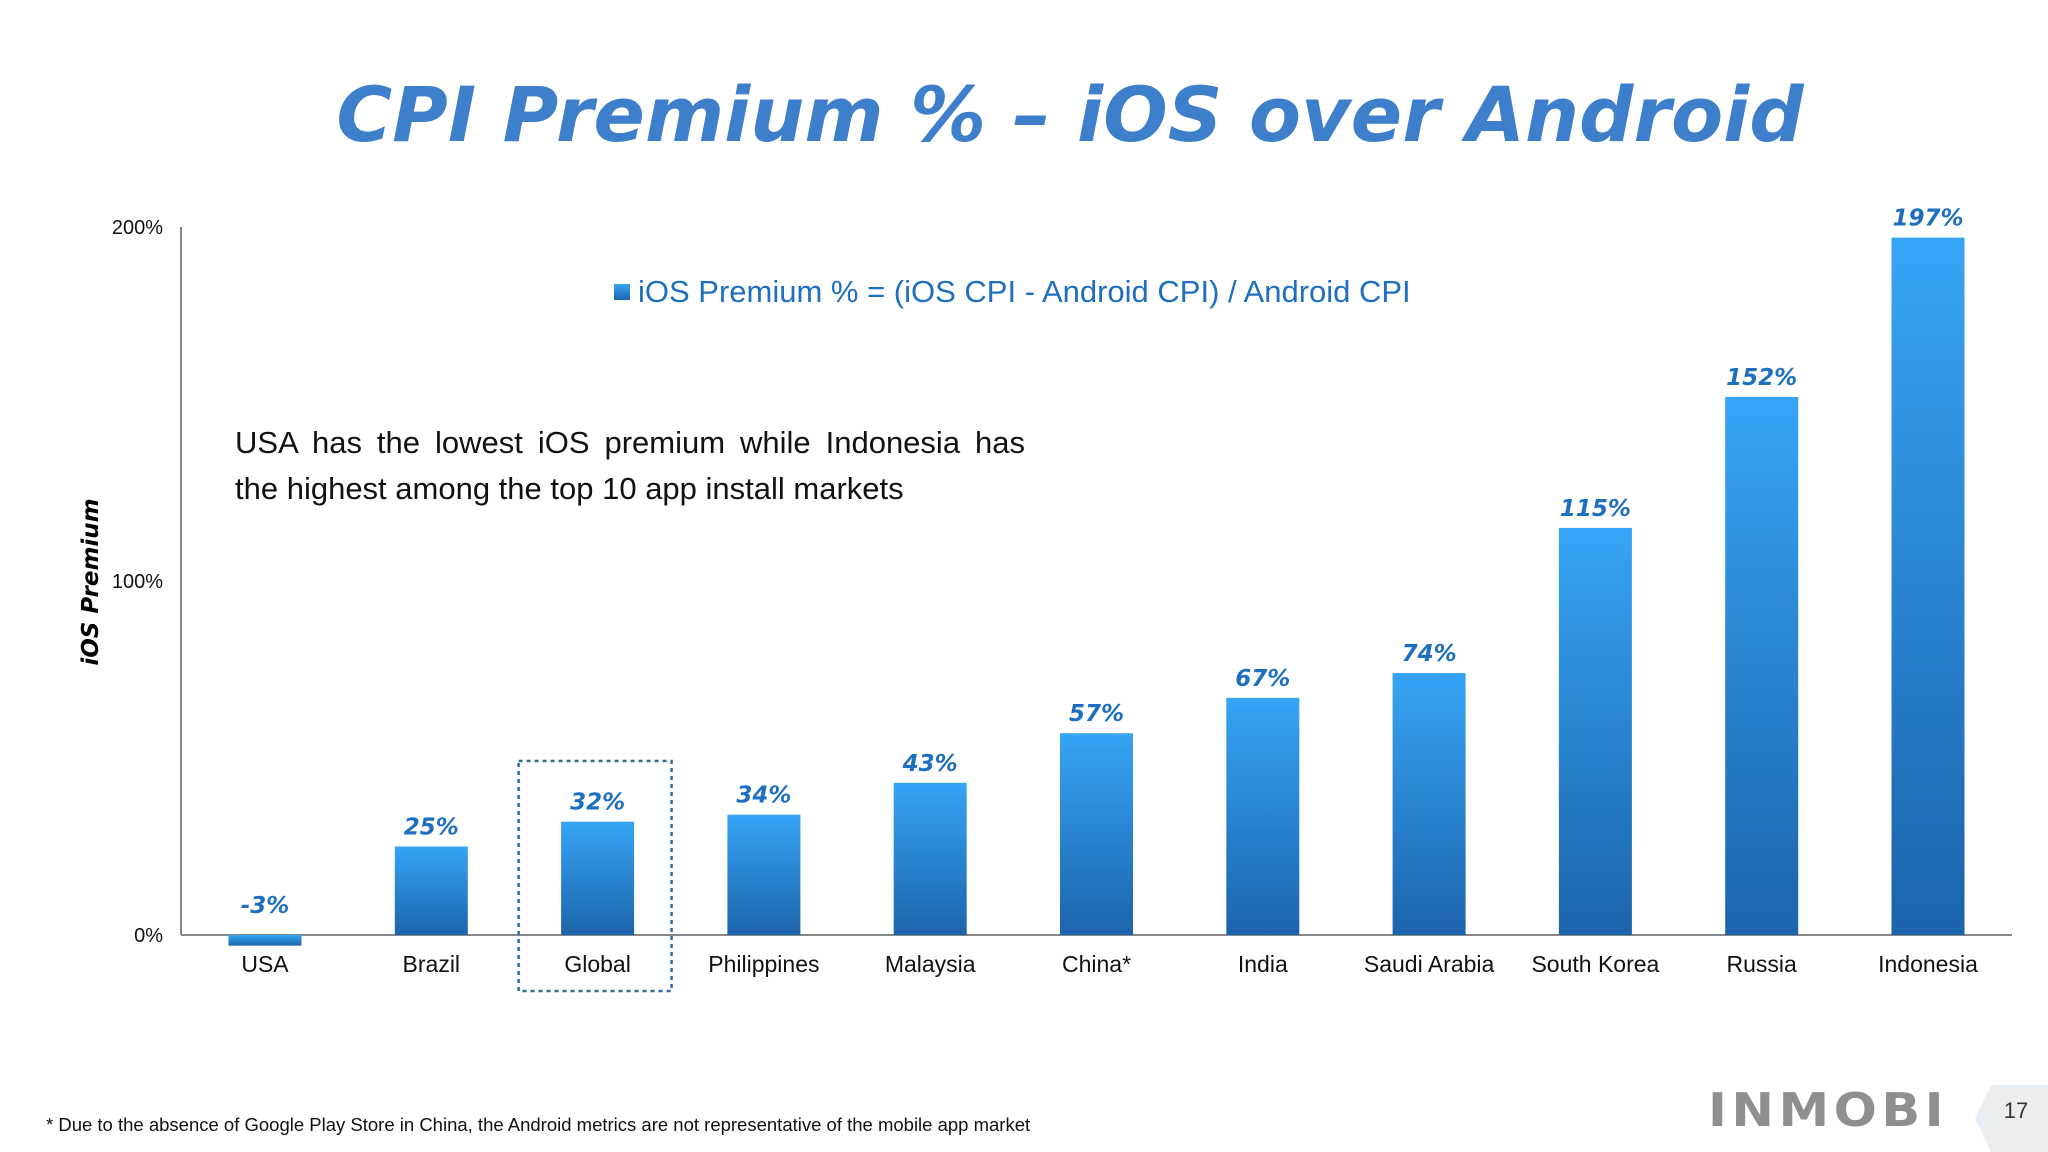  Describe the element at coordinates (763, 796) in the screenshot. I see `data-label: 34%` at that location.